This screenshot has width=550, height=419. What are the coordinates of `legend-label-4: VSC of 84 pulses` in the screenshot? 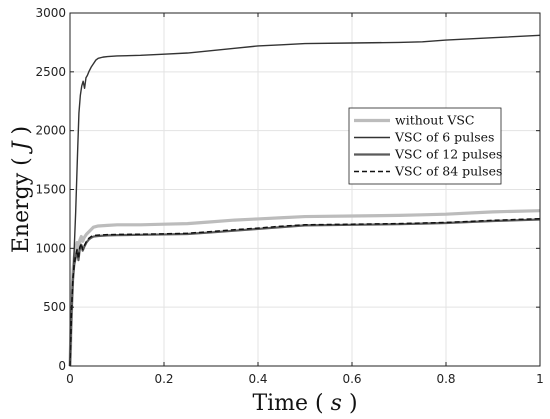 It's located at (448, 171).